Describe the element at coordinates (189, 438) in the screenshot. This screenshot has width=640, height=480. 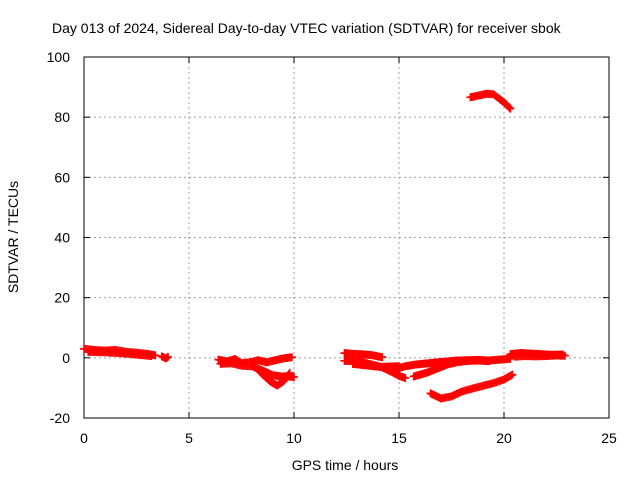
I see `x-tick-label: 5` at that location.